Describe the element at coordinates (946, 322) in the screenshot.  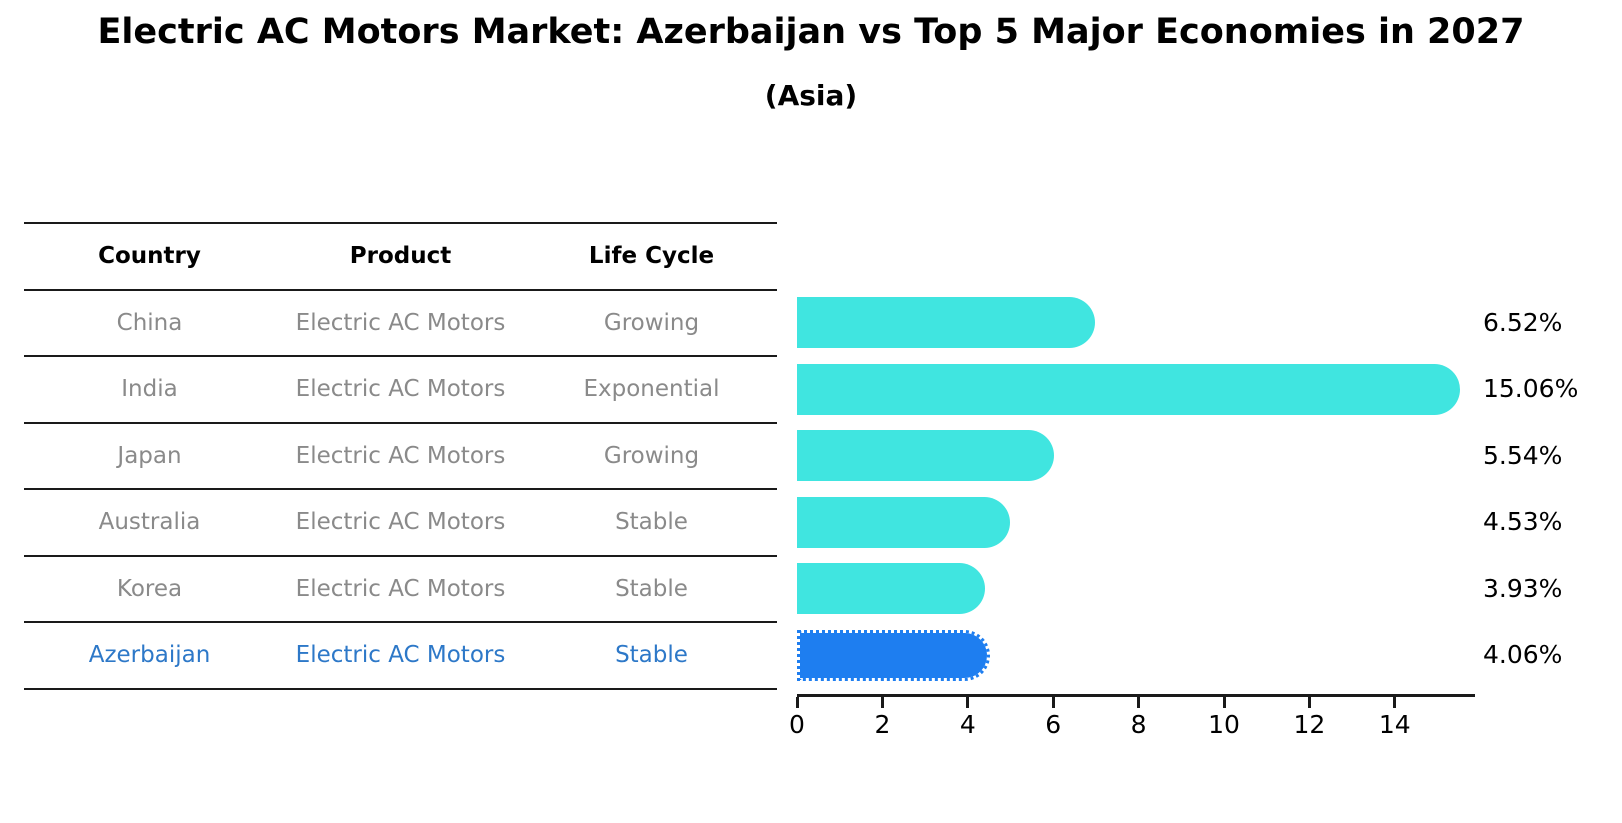
I see `bar-china` at that location.